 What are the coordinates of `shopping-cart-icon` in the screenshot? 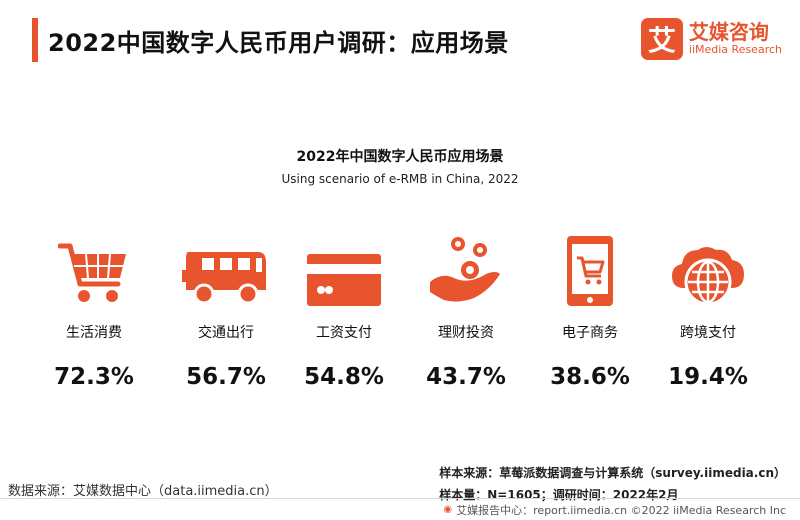 It's located at (94, 267).